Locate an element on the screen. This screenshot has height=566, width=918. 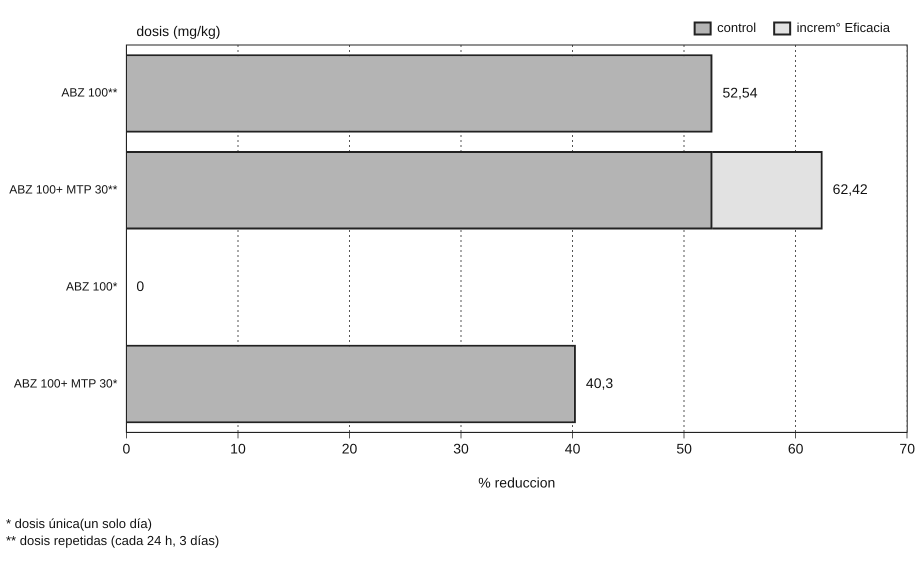
y-tick-label: ABZ 100** is located at coordinates (89, 93).